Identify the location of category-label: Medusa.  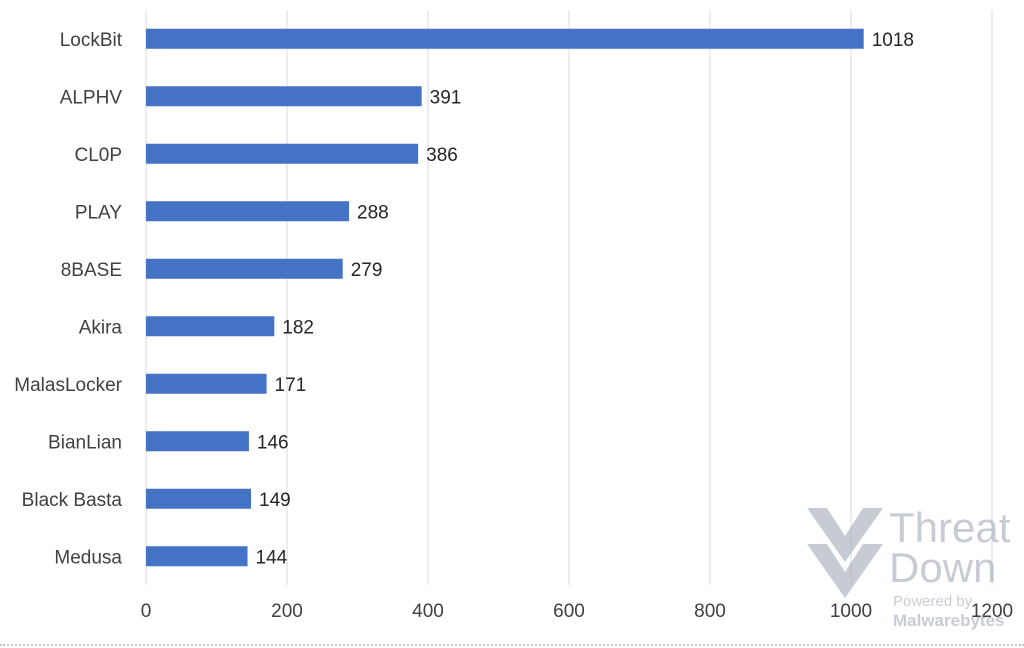
(88, 557).